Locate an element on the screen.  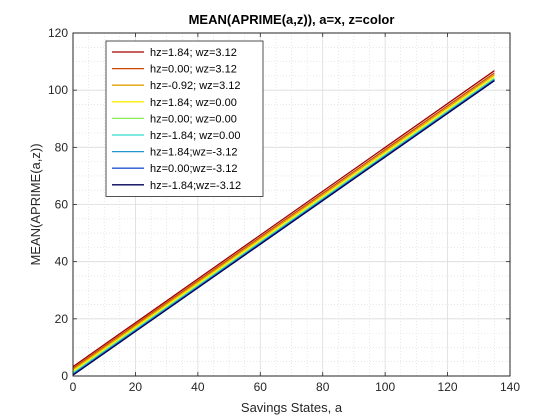
x-tick-label: 20 is located at coordinates (136, 387).